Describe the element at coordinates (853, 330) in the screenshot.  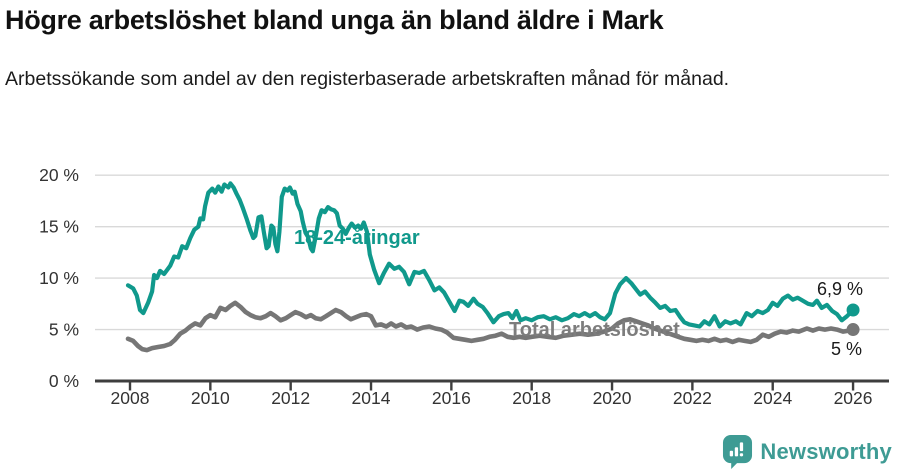
I see `end-dot-total` at that location.